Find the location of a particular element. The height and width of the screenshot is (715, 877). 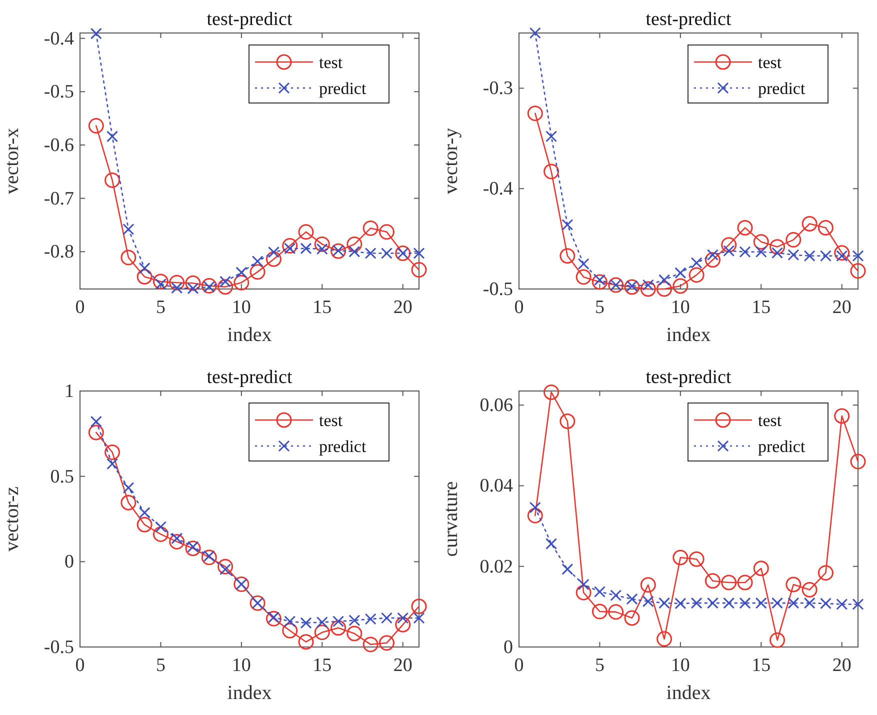

y-tick-label: -0.7 is located at coordinates (59, 199).